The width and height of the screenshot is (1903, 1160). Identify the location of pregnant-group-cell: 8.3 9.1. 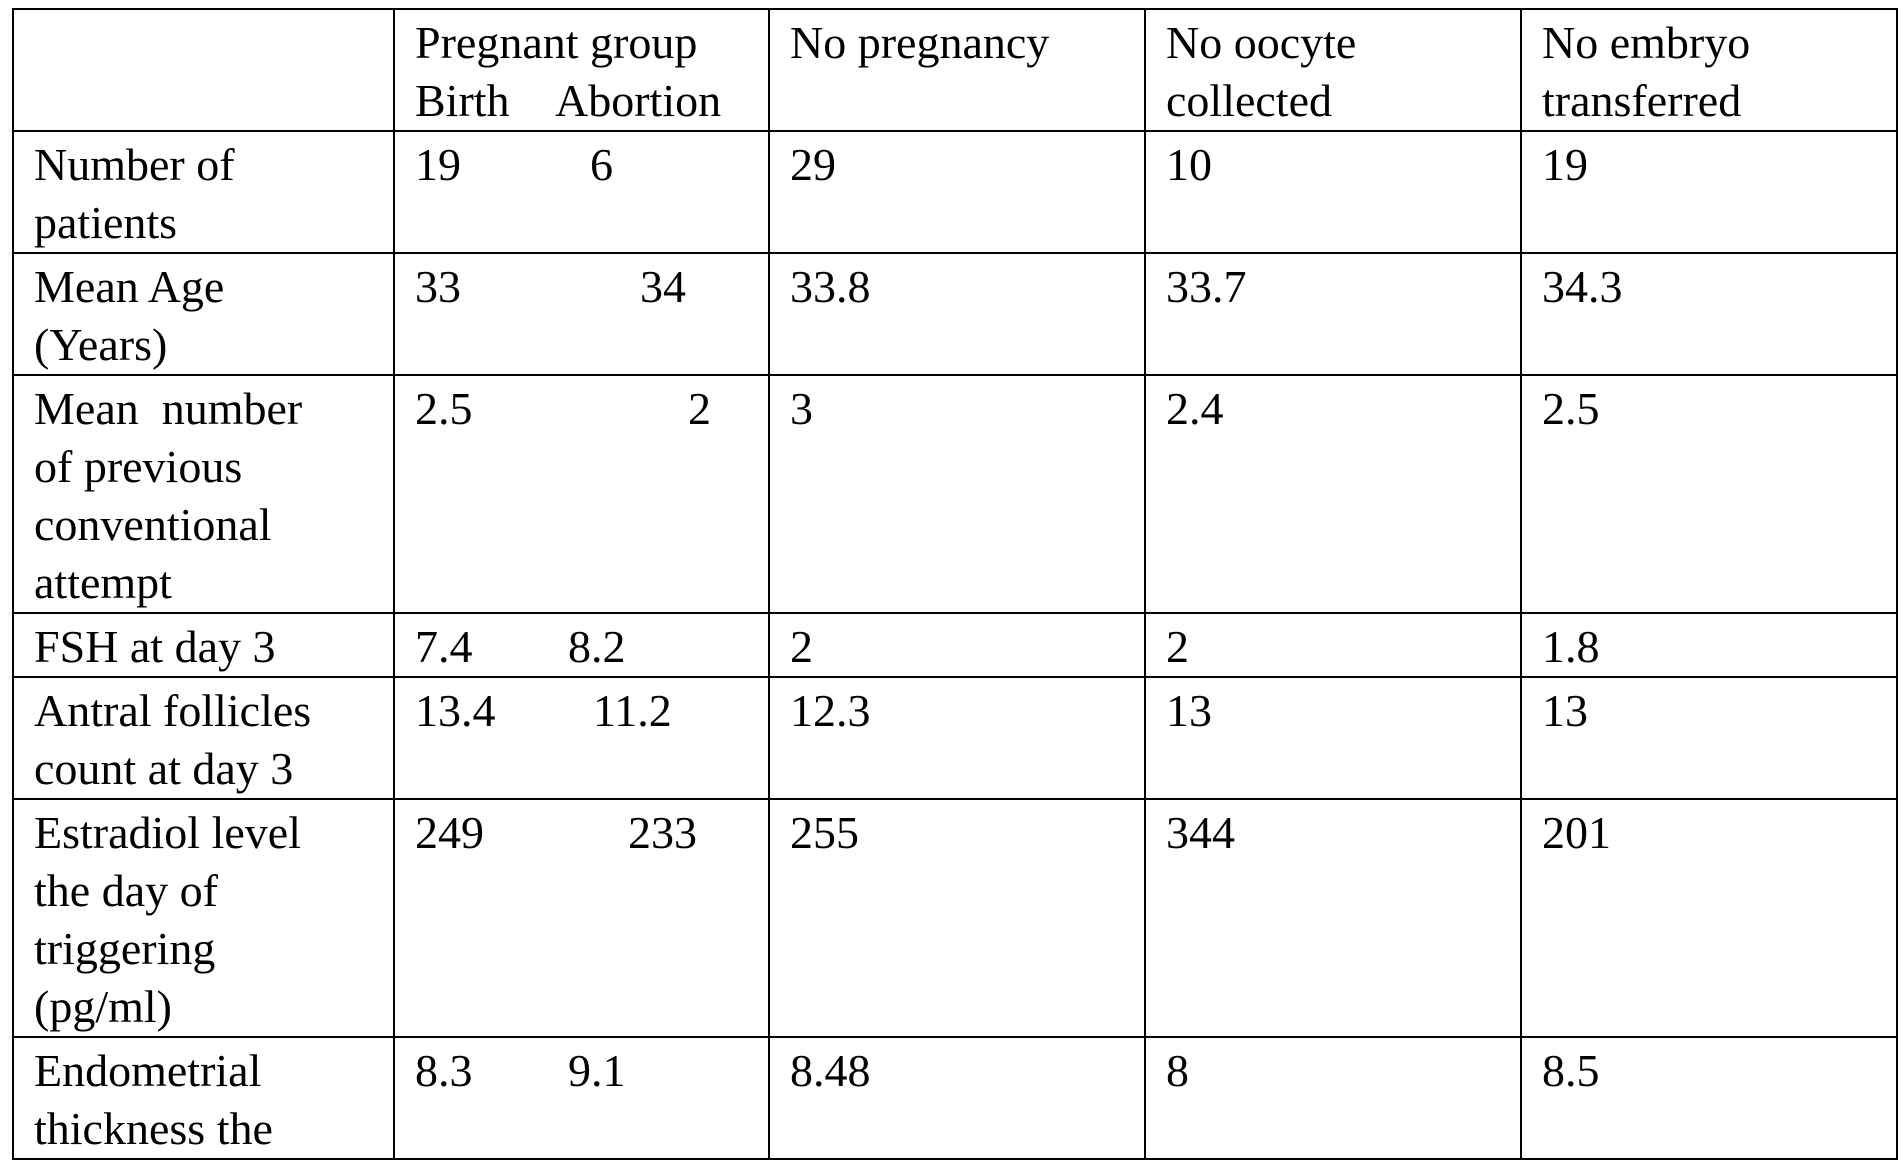
(581, 1098).